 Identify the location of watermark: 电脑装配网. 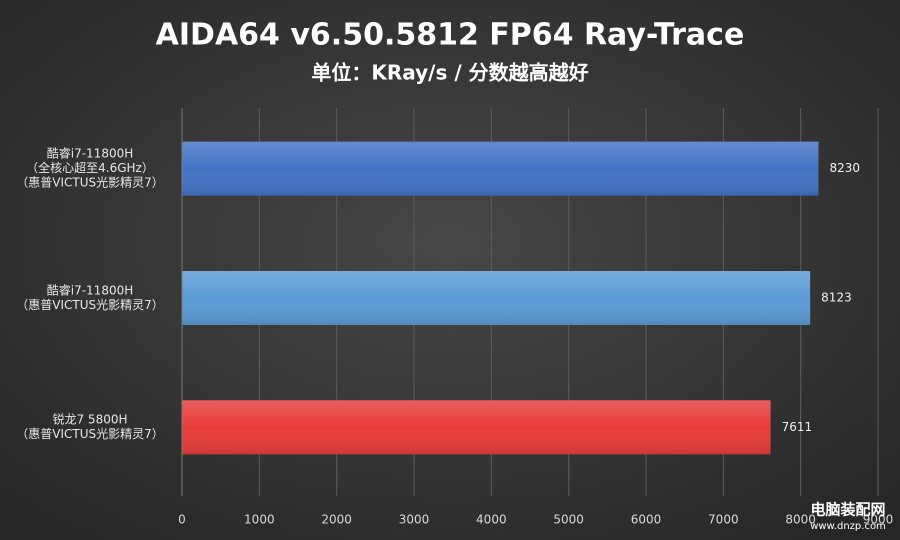
(847, 510).